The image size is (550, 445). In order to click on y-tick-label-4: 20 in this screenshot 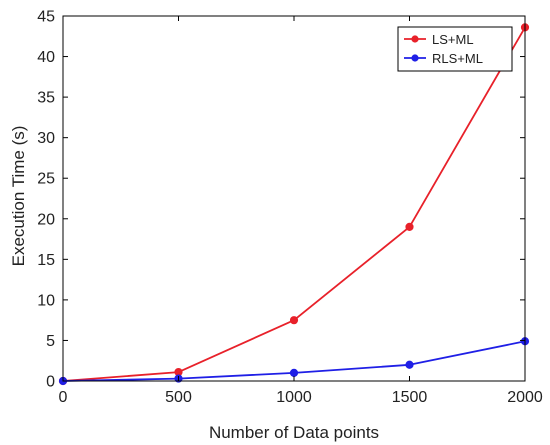, I will do `click(46, 219)`.